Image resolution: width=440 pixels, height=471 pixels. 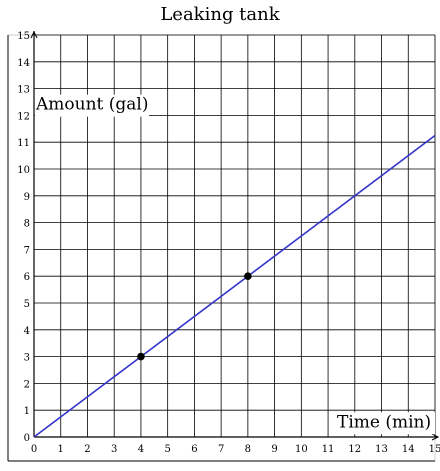 What do you see at coordinates (434, 449) in the screenshot?
I see `x-tick-label: 15` at bounding box center [434, 449].